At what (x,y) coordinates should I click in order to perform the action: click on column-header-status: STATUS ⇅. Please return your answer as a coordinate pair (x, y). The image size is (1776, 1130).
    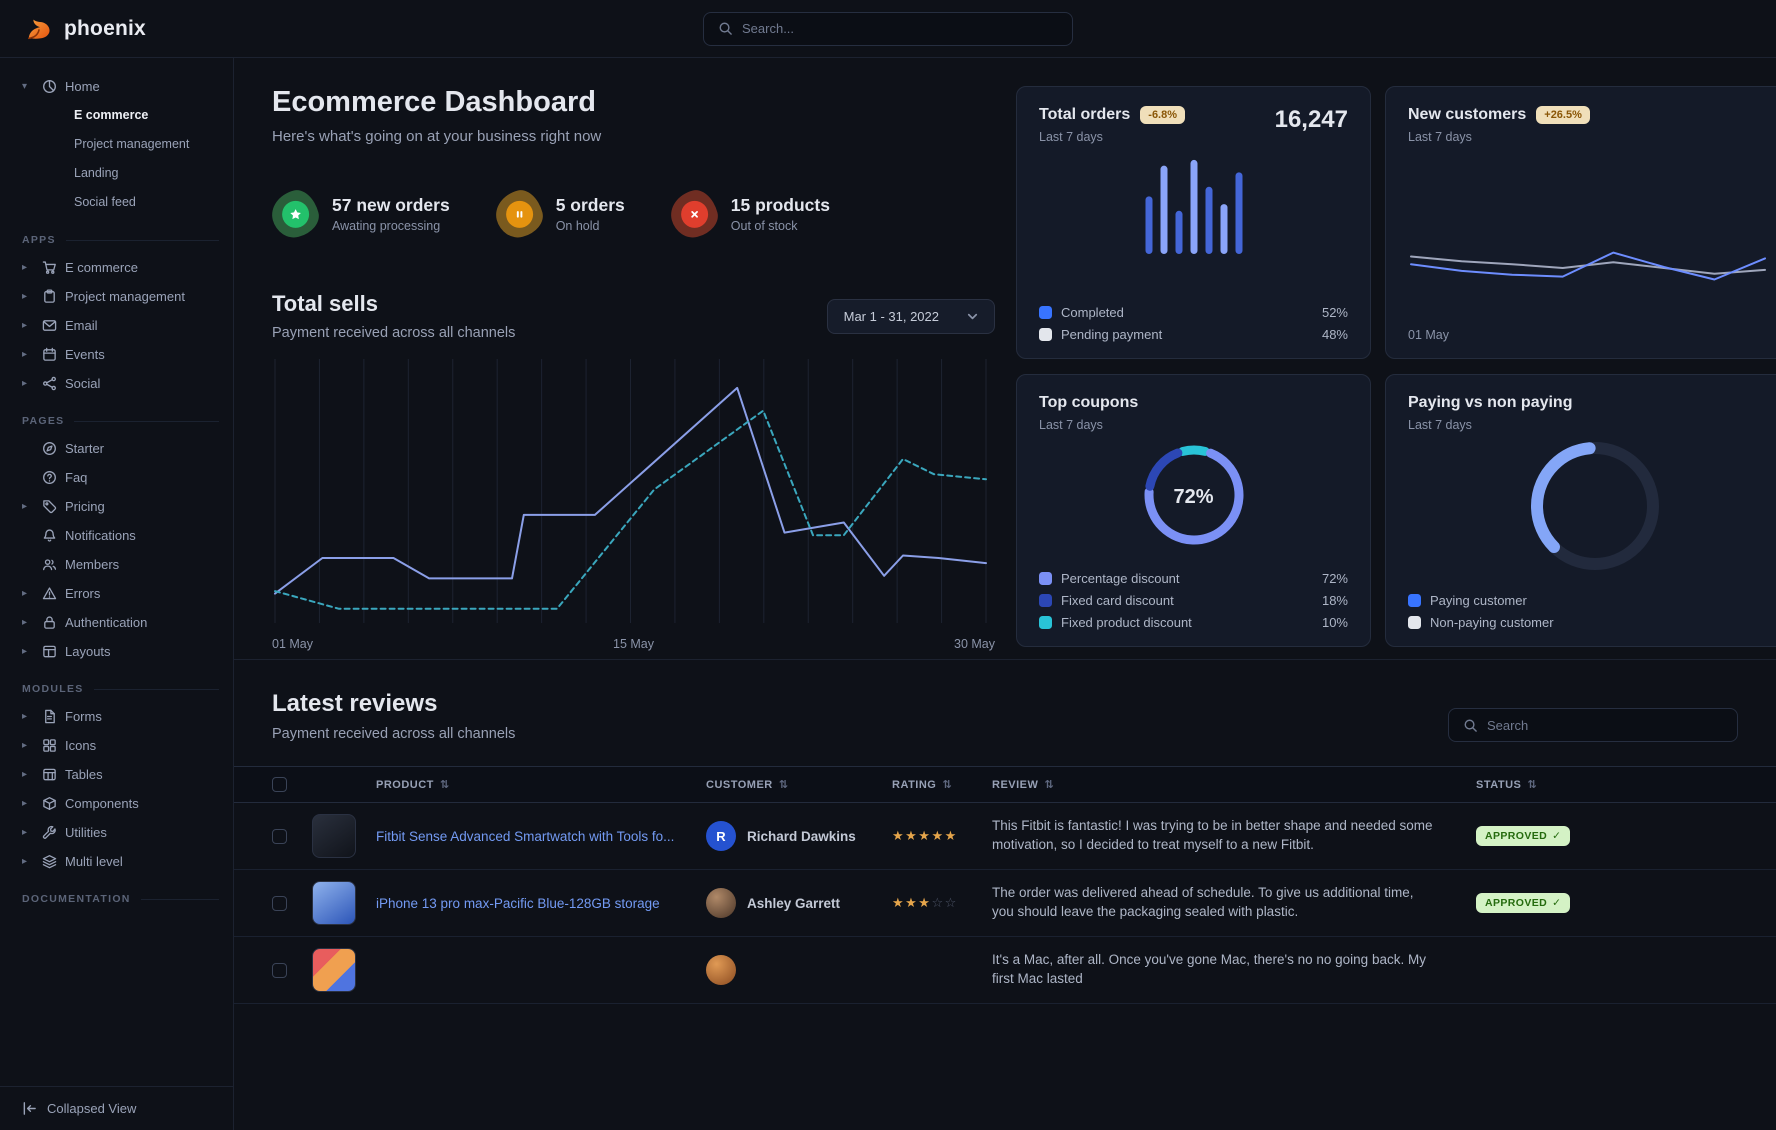
    Looking at the image, I should click on (1507, 785).